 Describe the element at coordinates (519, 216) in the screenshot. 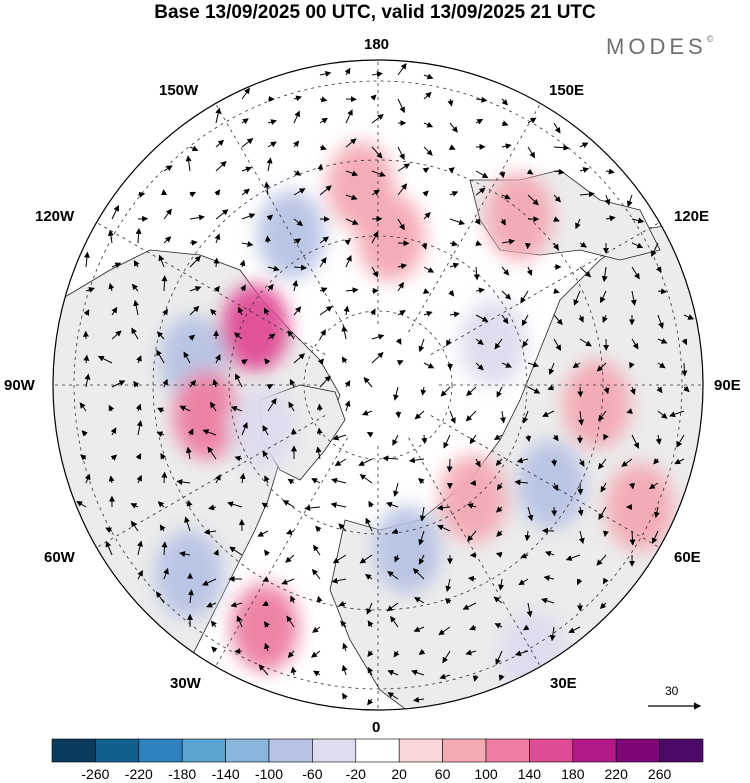

I see `anomaly-siberia-east` at that location.